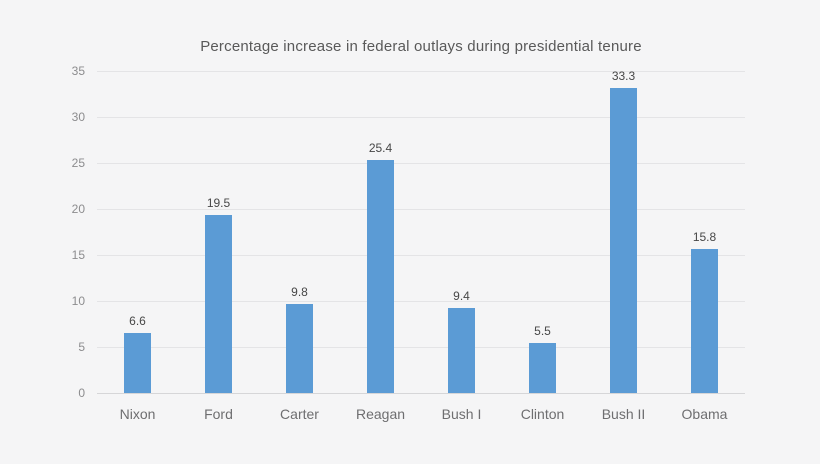 The width and height of the screenshot is (820, 464). I want to click on y-tick-label: 20, so click(78, 209).